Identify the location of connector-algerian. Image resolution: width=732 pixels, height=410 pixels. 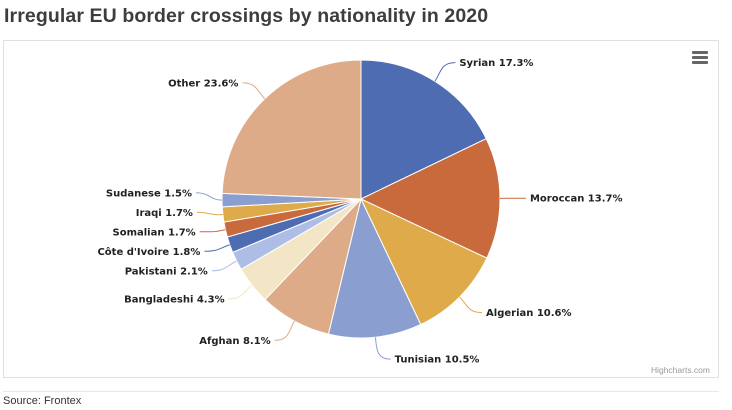
(471, 305).